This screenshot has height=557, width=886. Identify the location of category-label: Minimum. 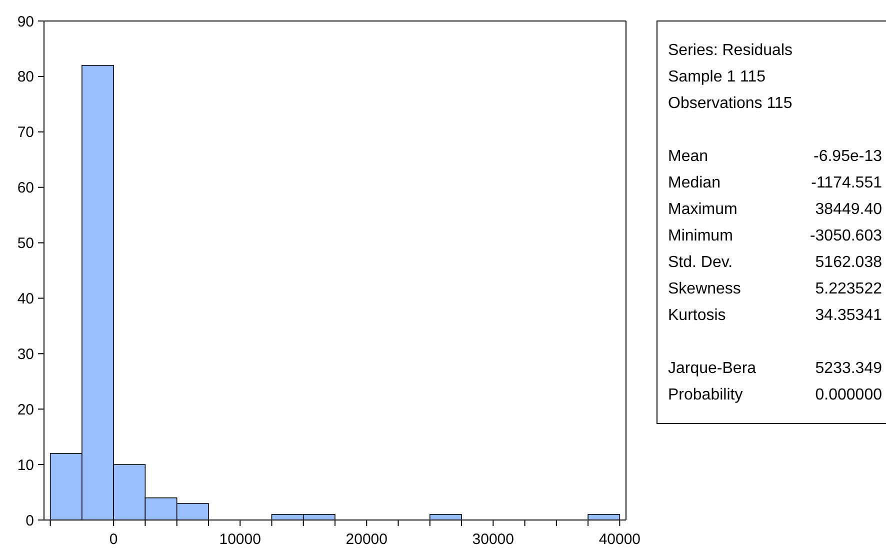
(700, 236).